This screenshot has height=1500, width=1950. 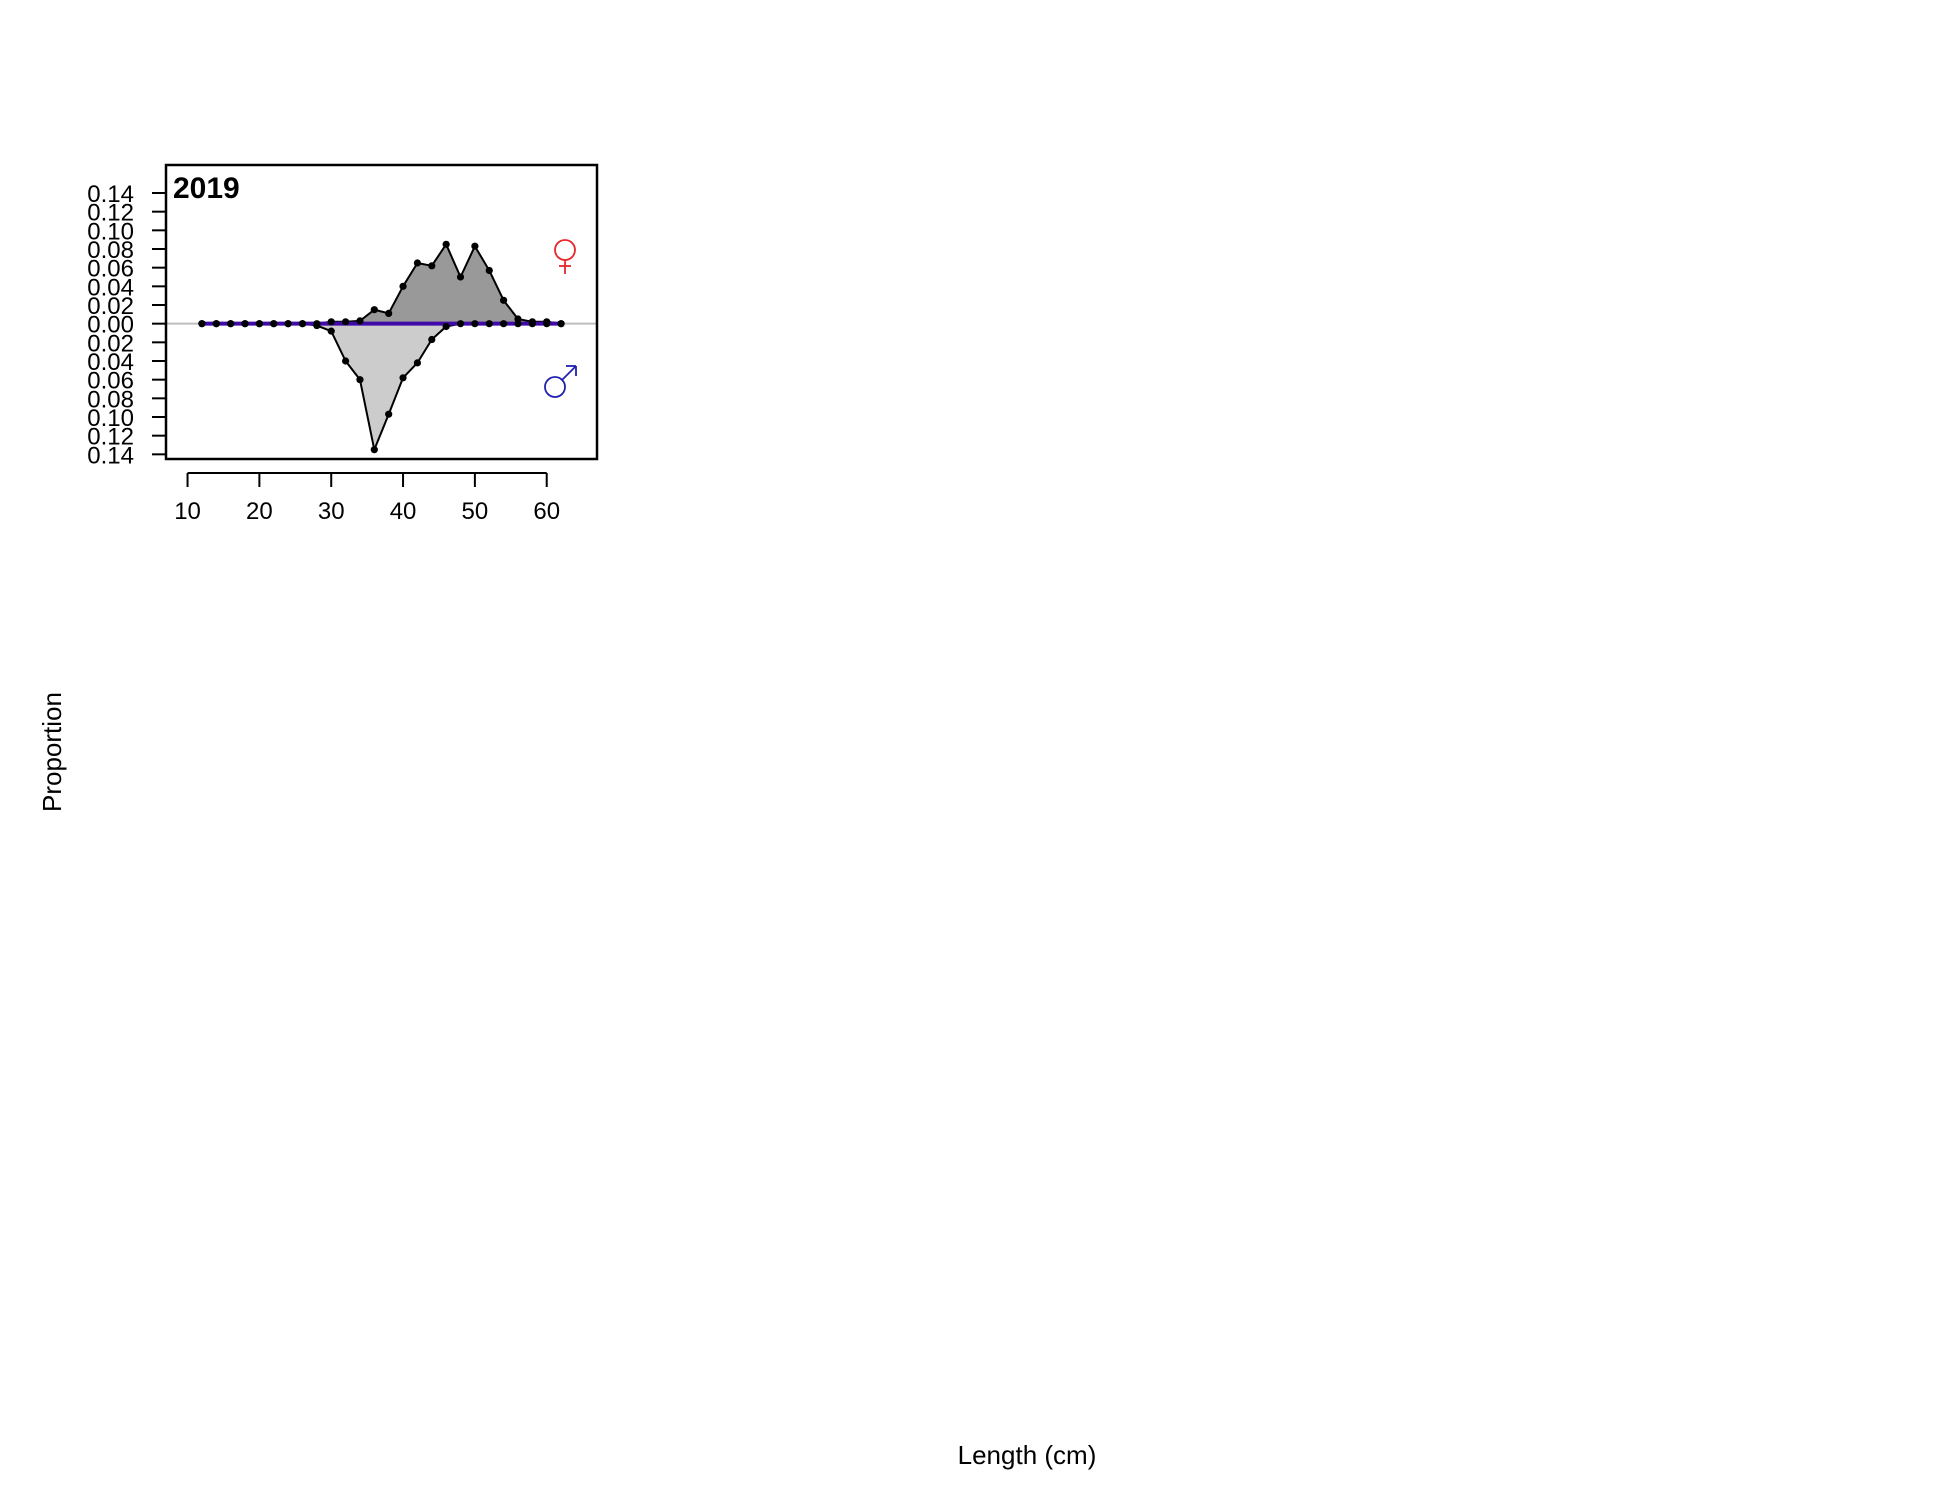 What do you see at coordinates (52, 752) in the screenshot?
I see `y-axis-title: Proportion` at bounding box center [52, 752].